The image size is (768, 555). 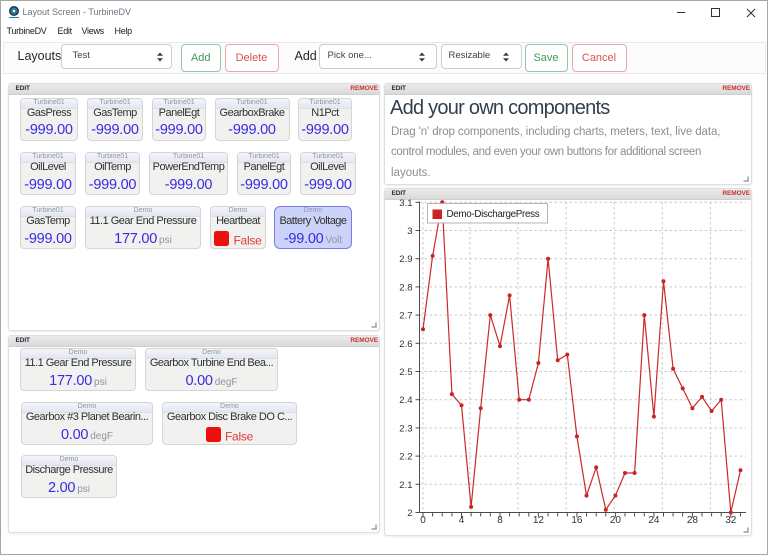 I want to click on svg-text: 2.8, so click(x=405, y=287).